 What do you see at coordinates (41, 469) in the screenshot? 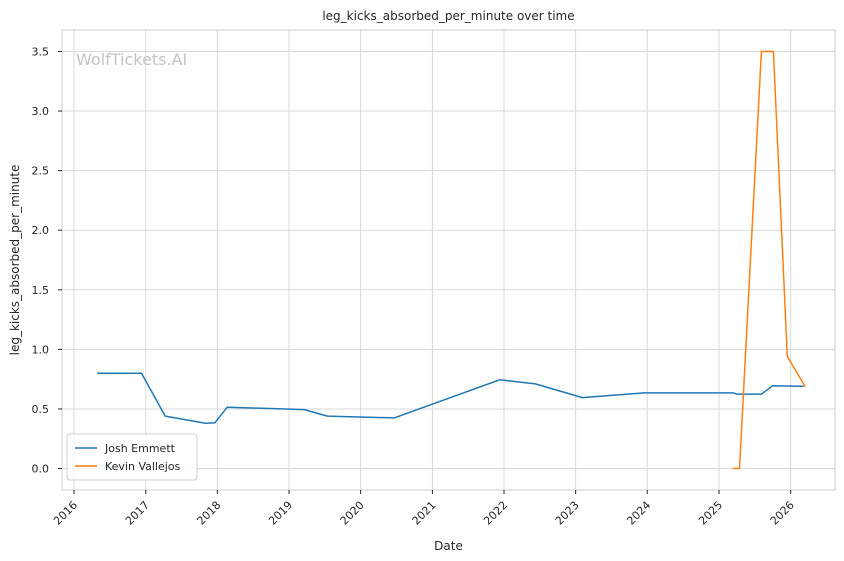
I see `y-tick-label: 0.0` at bounding box center [41, 469].